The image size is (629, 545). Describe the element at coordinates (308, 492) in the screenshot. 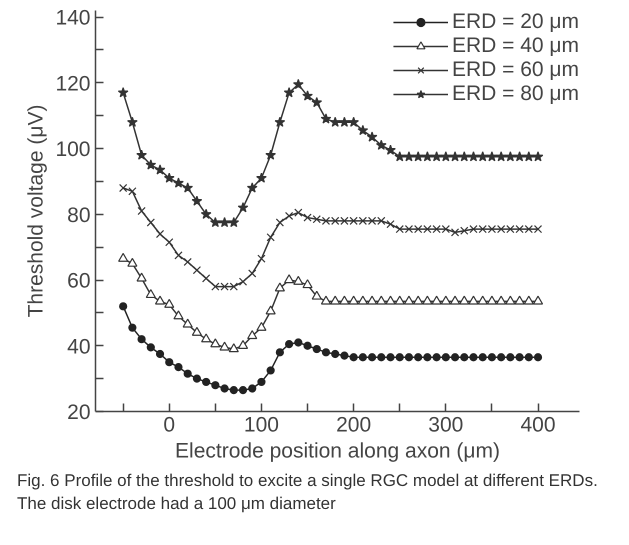

I see `caption: Fig. 6 Profile of the threshold to excite a single RGC model at different ERDs. The disk electrode had a 100 μm diameter` at that location.